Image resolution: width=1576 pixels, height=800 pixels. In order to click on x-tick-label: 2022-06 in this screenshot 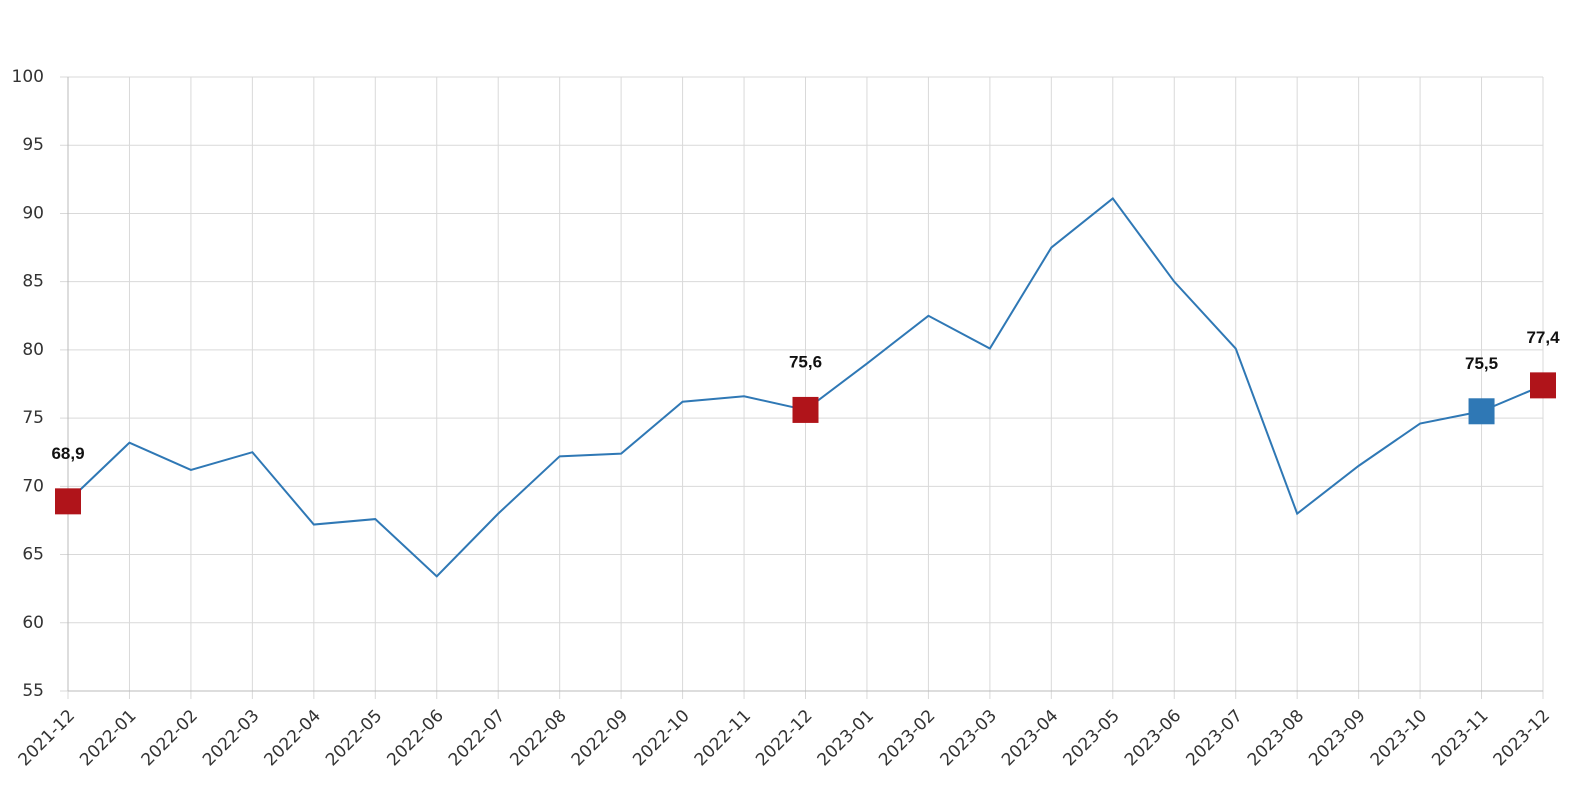, I will do `click(415, 738)`.